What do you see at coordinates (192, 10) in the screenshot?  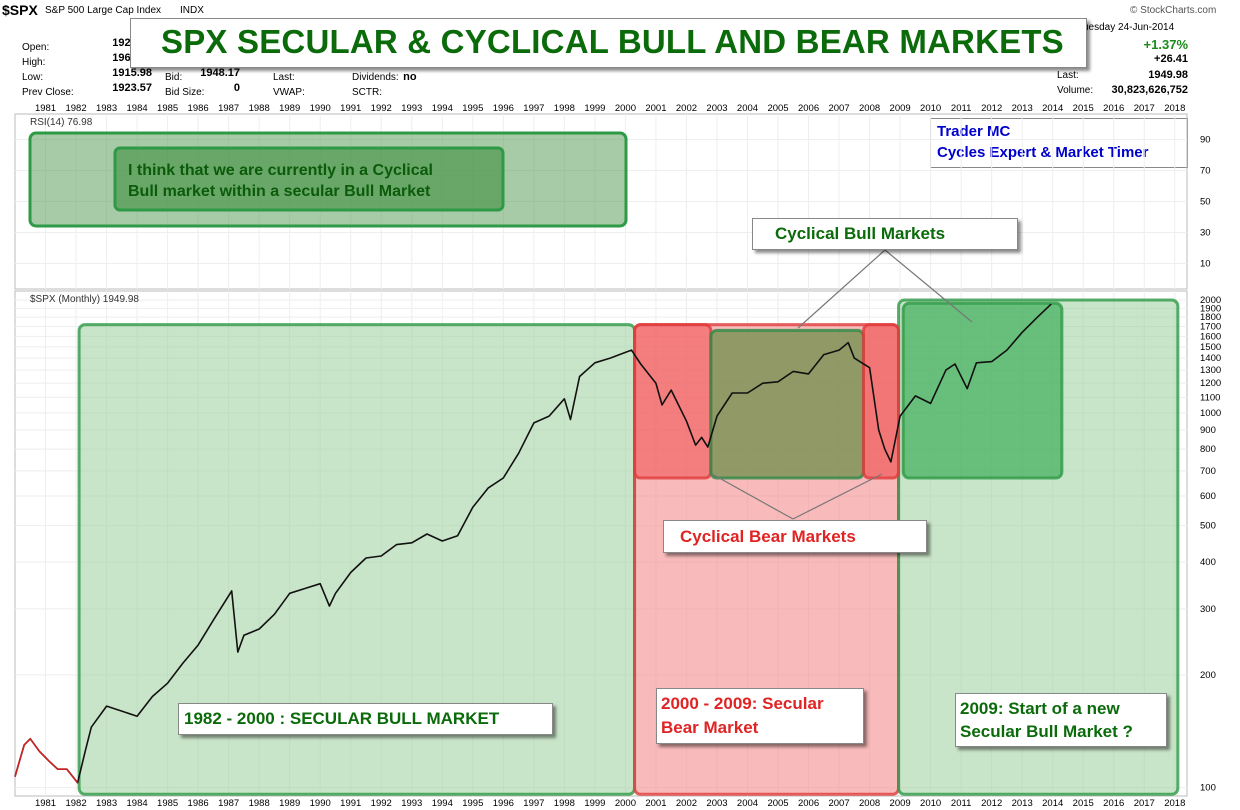 I see `exchange: INDX` at bounding box center [192, 10].